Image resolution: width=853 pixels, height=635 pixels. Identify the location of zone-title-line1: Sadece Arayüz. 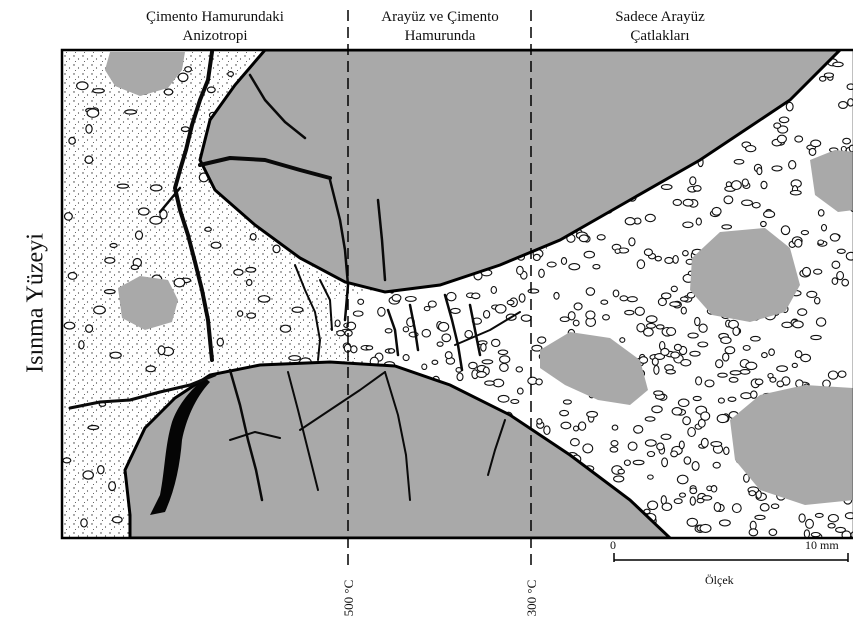
(660, 17).